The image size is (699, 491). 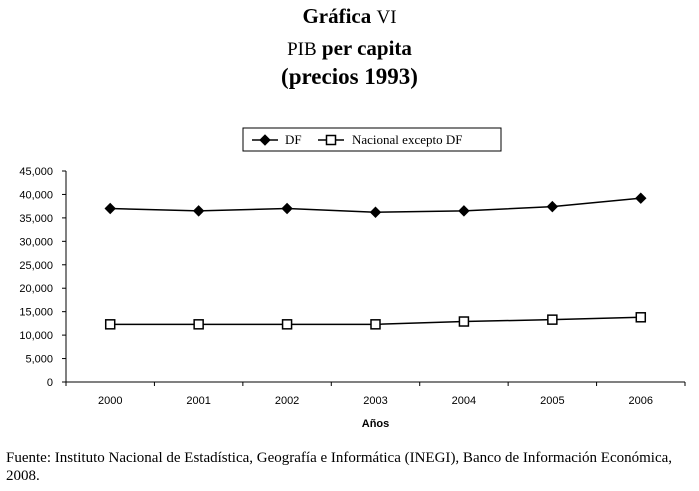 What do you see at coordinates (339, 467) in the screenshot?
I see `source-text-2: ), Banco de Información Económica, 2008.` at bounding box center [339, 467].